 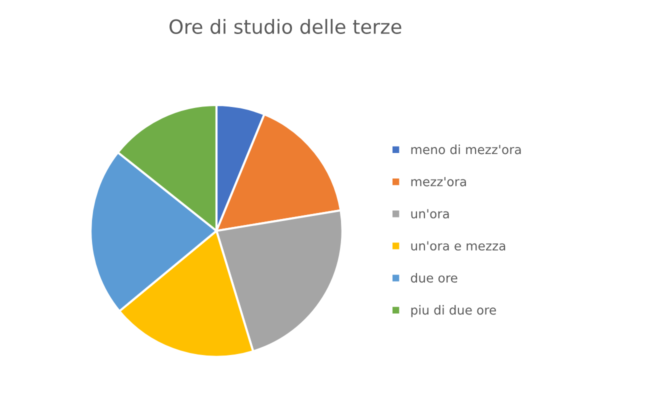 I want to click on legend-label: piu di due ore, so click(x=453, y=311).